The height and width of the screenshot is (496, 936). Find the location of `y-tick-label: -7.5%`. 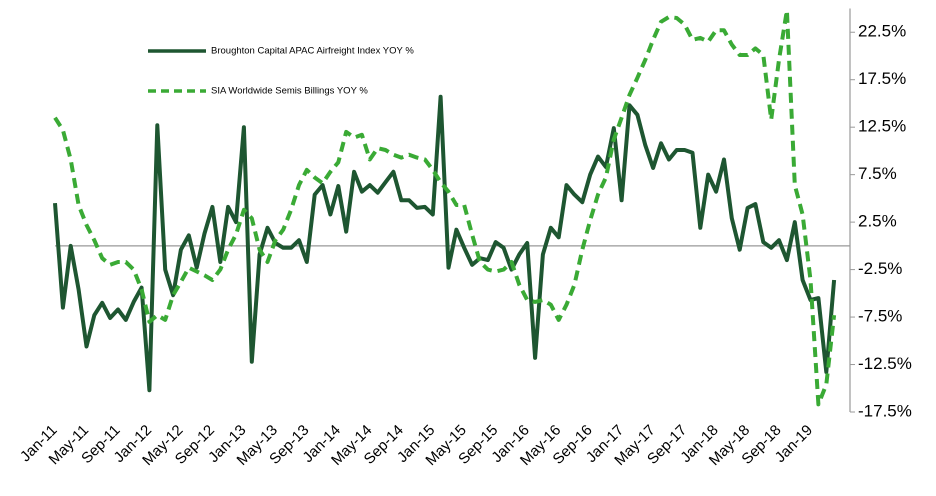

y-tick-label: -7.5% is located at coordinates (880, 316).